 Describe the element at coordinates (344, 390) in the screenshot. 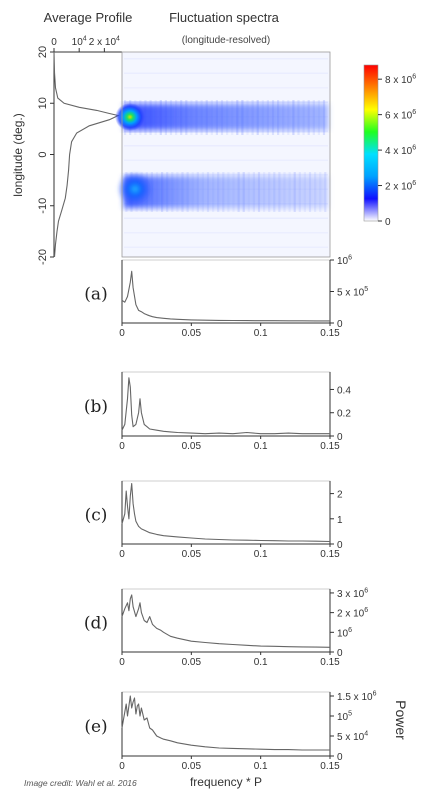

I see `panel-ytick-label: 0.4` at that location.